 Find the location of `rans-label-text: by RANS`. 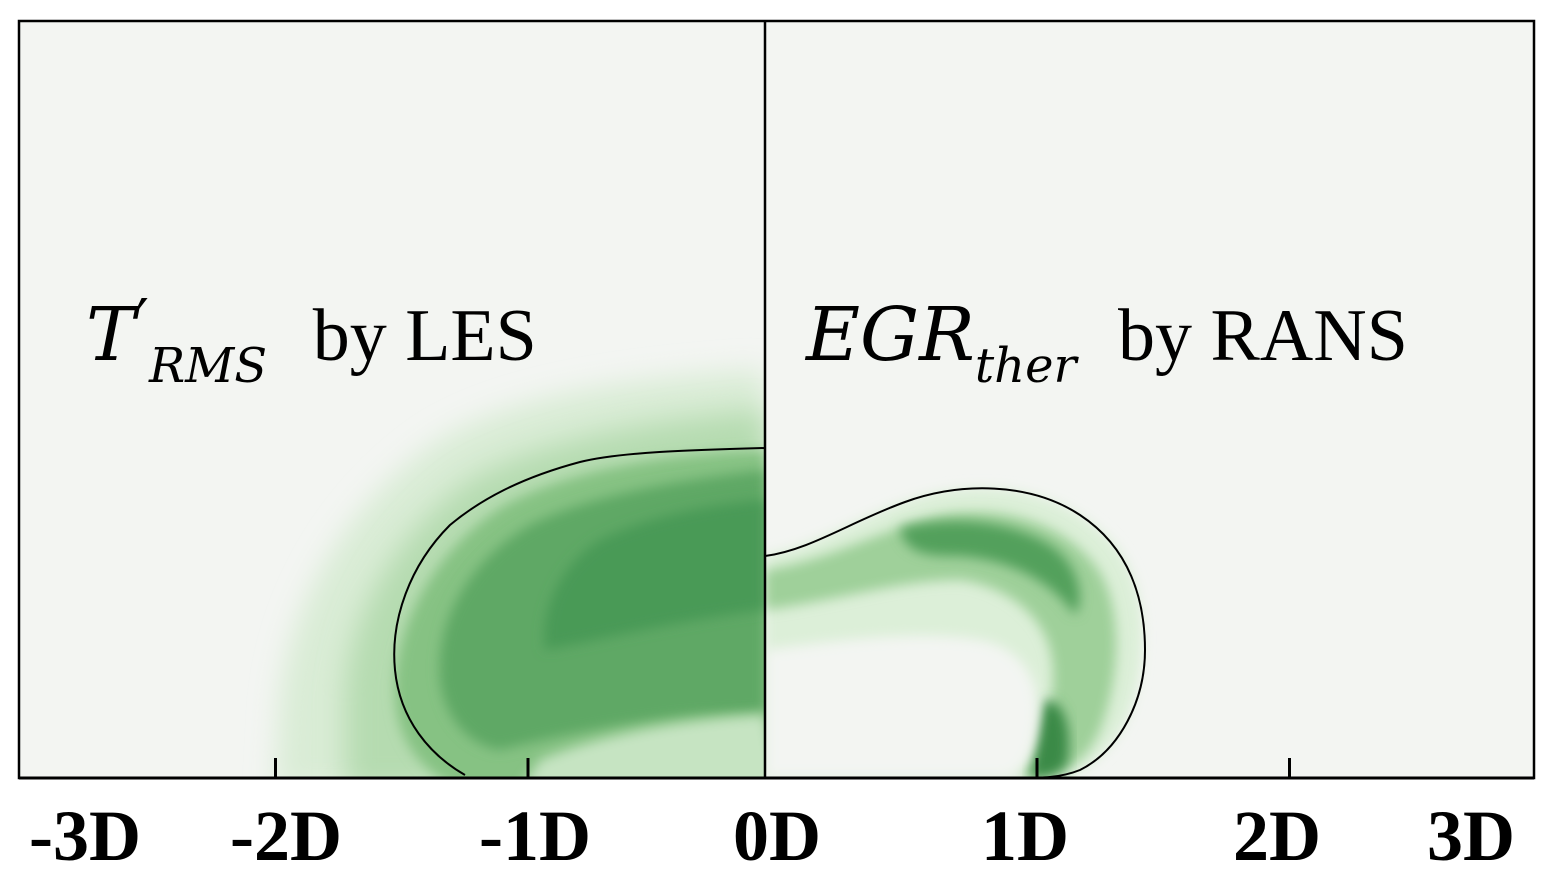

rans-label-text: by RANS is located at coordinates (1262, 336).